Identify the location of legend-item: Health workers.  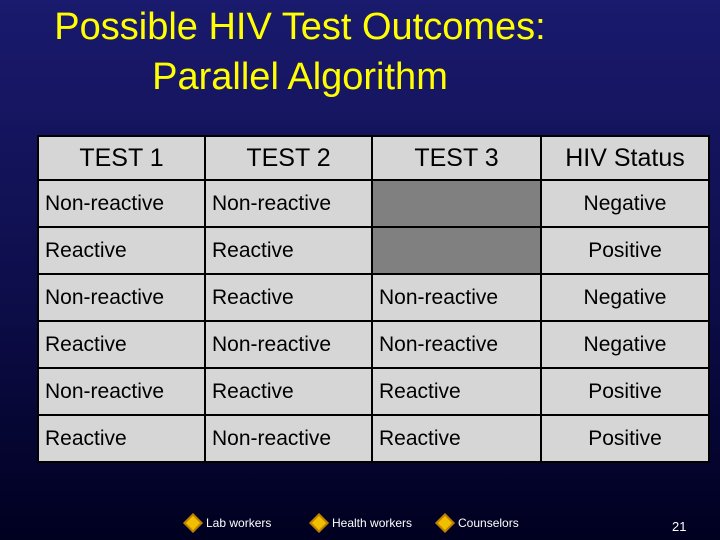
(361, 523).